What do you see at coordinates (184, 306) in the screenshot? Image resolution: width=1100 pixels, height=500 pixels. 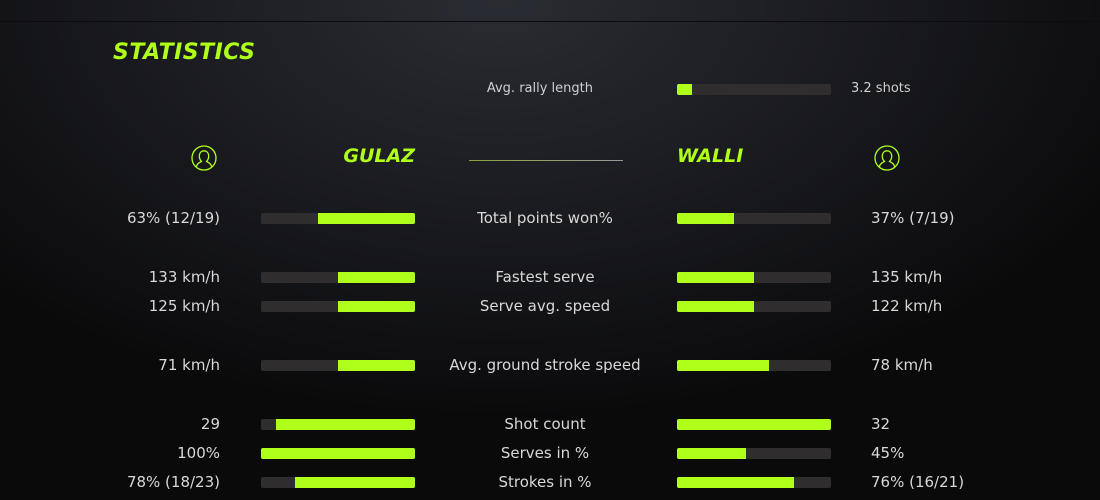 I see `stat-left-value: 125 km/h` at bounding box center [184, 306].